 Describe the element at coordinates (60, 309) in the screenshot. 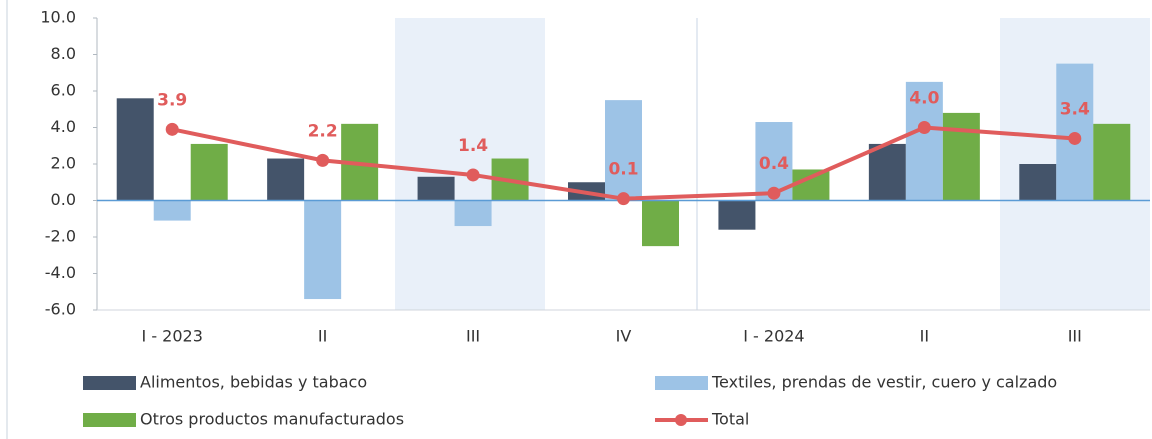

I see `y-tick-label: -6.0` at that location.